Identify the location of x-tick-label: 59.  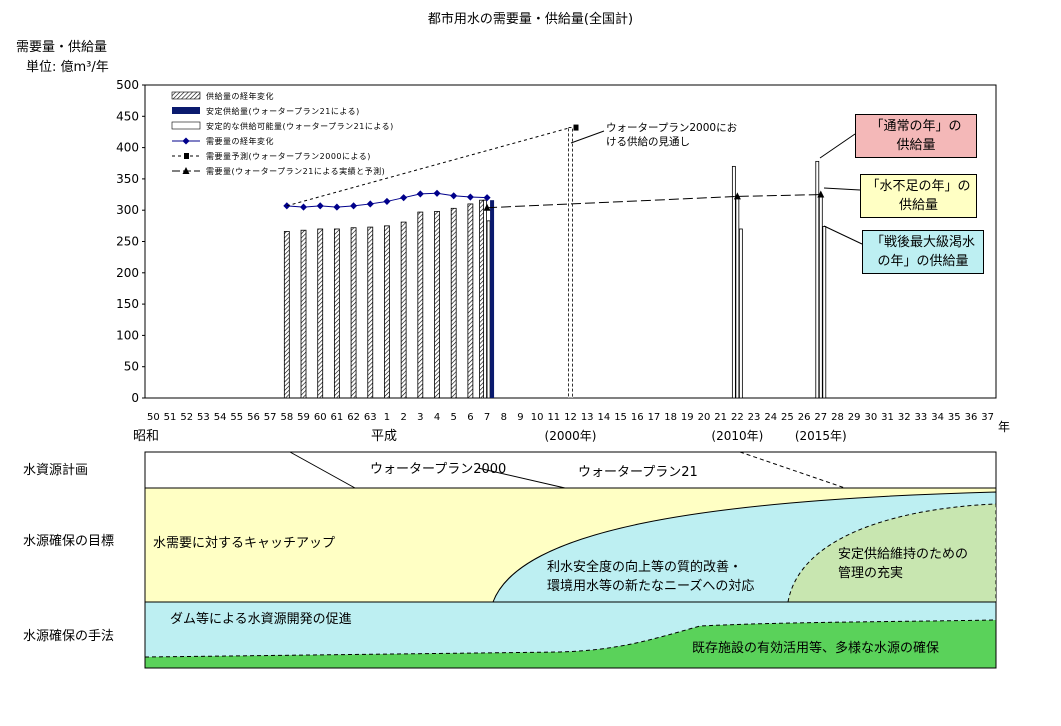
(303, 417).